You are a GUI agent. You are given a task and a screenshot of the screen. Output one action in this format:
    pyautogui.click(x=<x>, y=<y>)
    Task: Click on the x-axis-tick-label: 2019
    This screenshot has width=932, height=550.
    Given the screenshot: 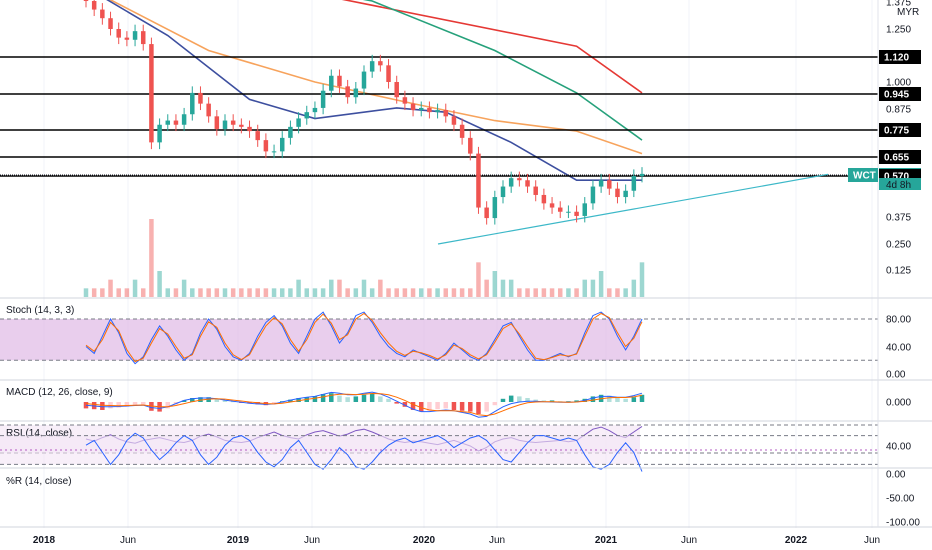 What is the action you would take?
    pyautogui.click(x=238, y=540)
    